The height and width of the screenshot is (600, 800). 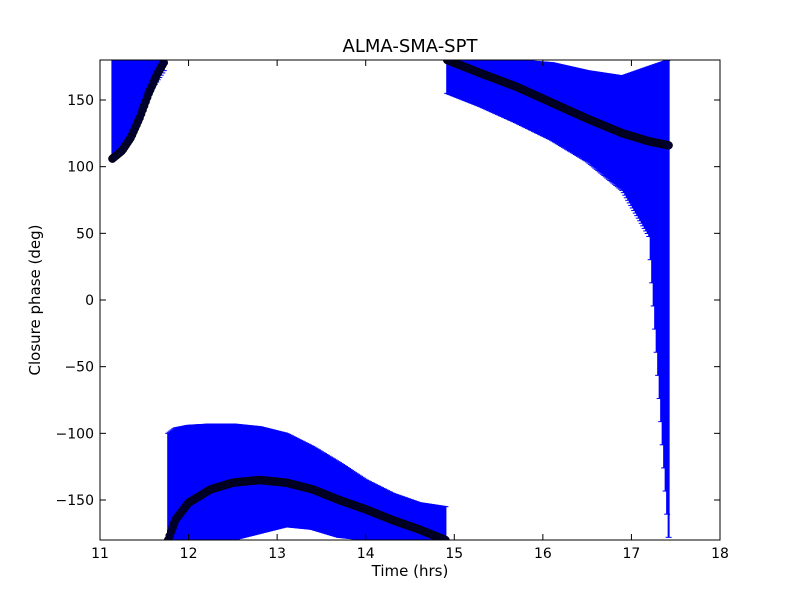 I want to click on error-bars, so click(x=307, y=481).